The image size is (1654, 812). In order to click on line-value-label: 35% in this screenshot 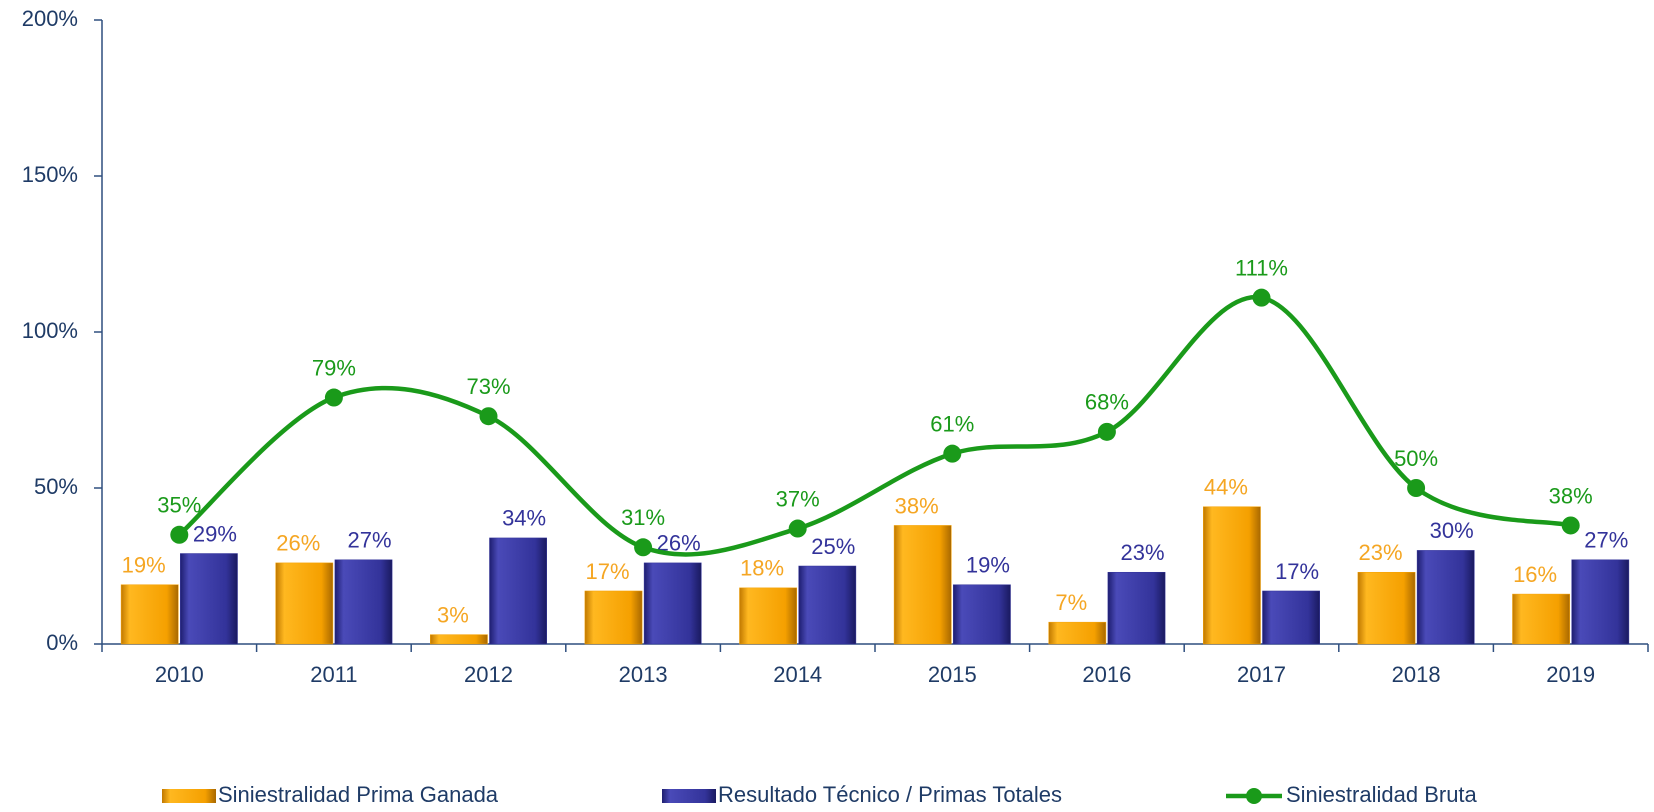, I will do `click(179, 505)`.